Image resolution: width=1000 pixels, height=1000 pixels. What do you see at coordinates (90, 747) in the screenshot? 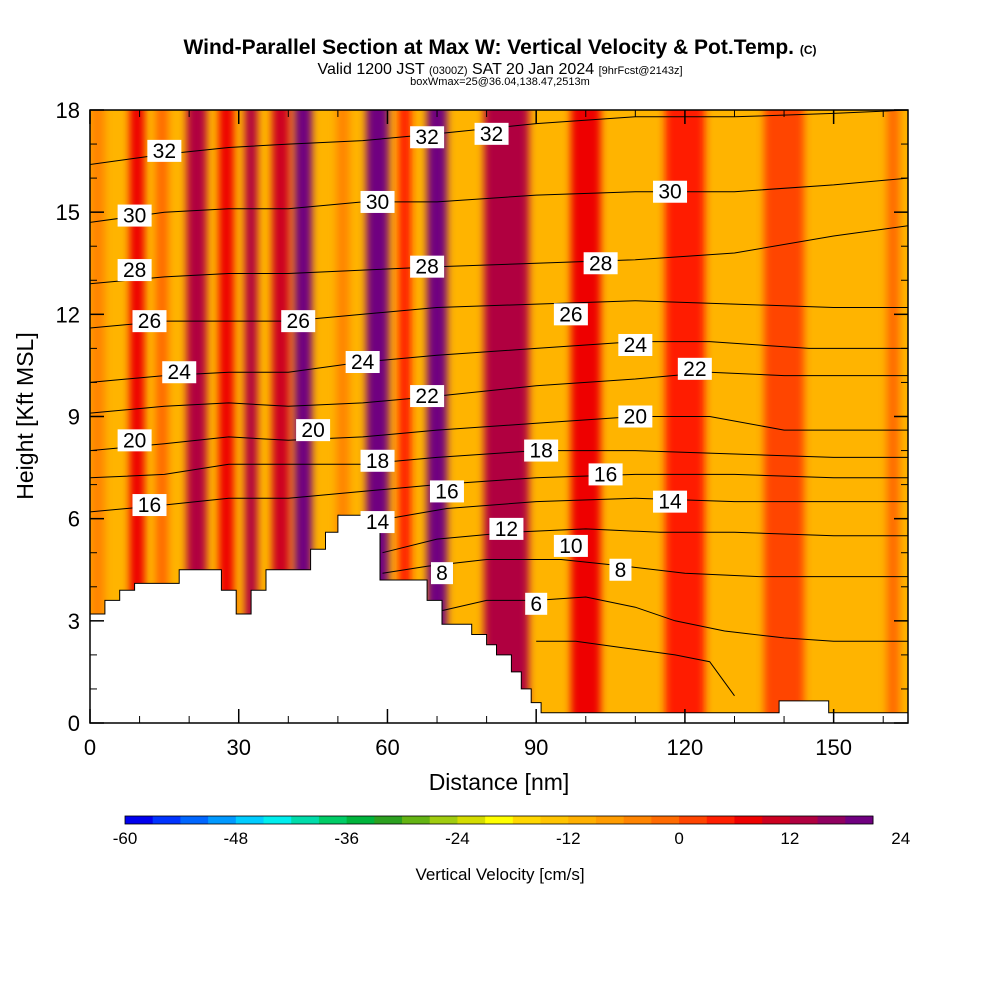
I see `x-tick-label: 0` at bounding box center [90, 747].